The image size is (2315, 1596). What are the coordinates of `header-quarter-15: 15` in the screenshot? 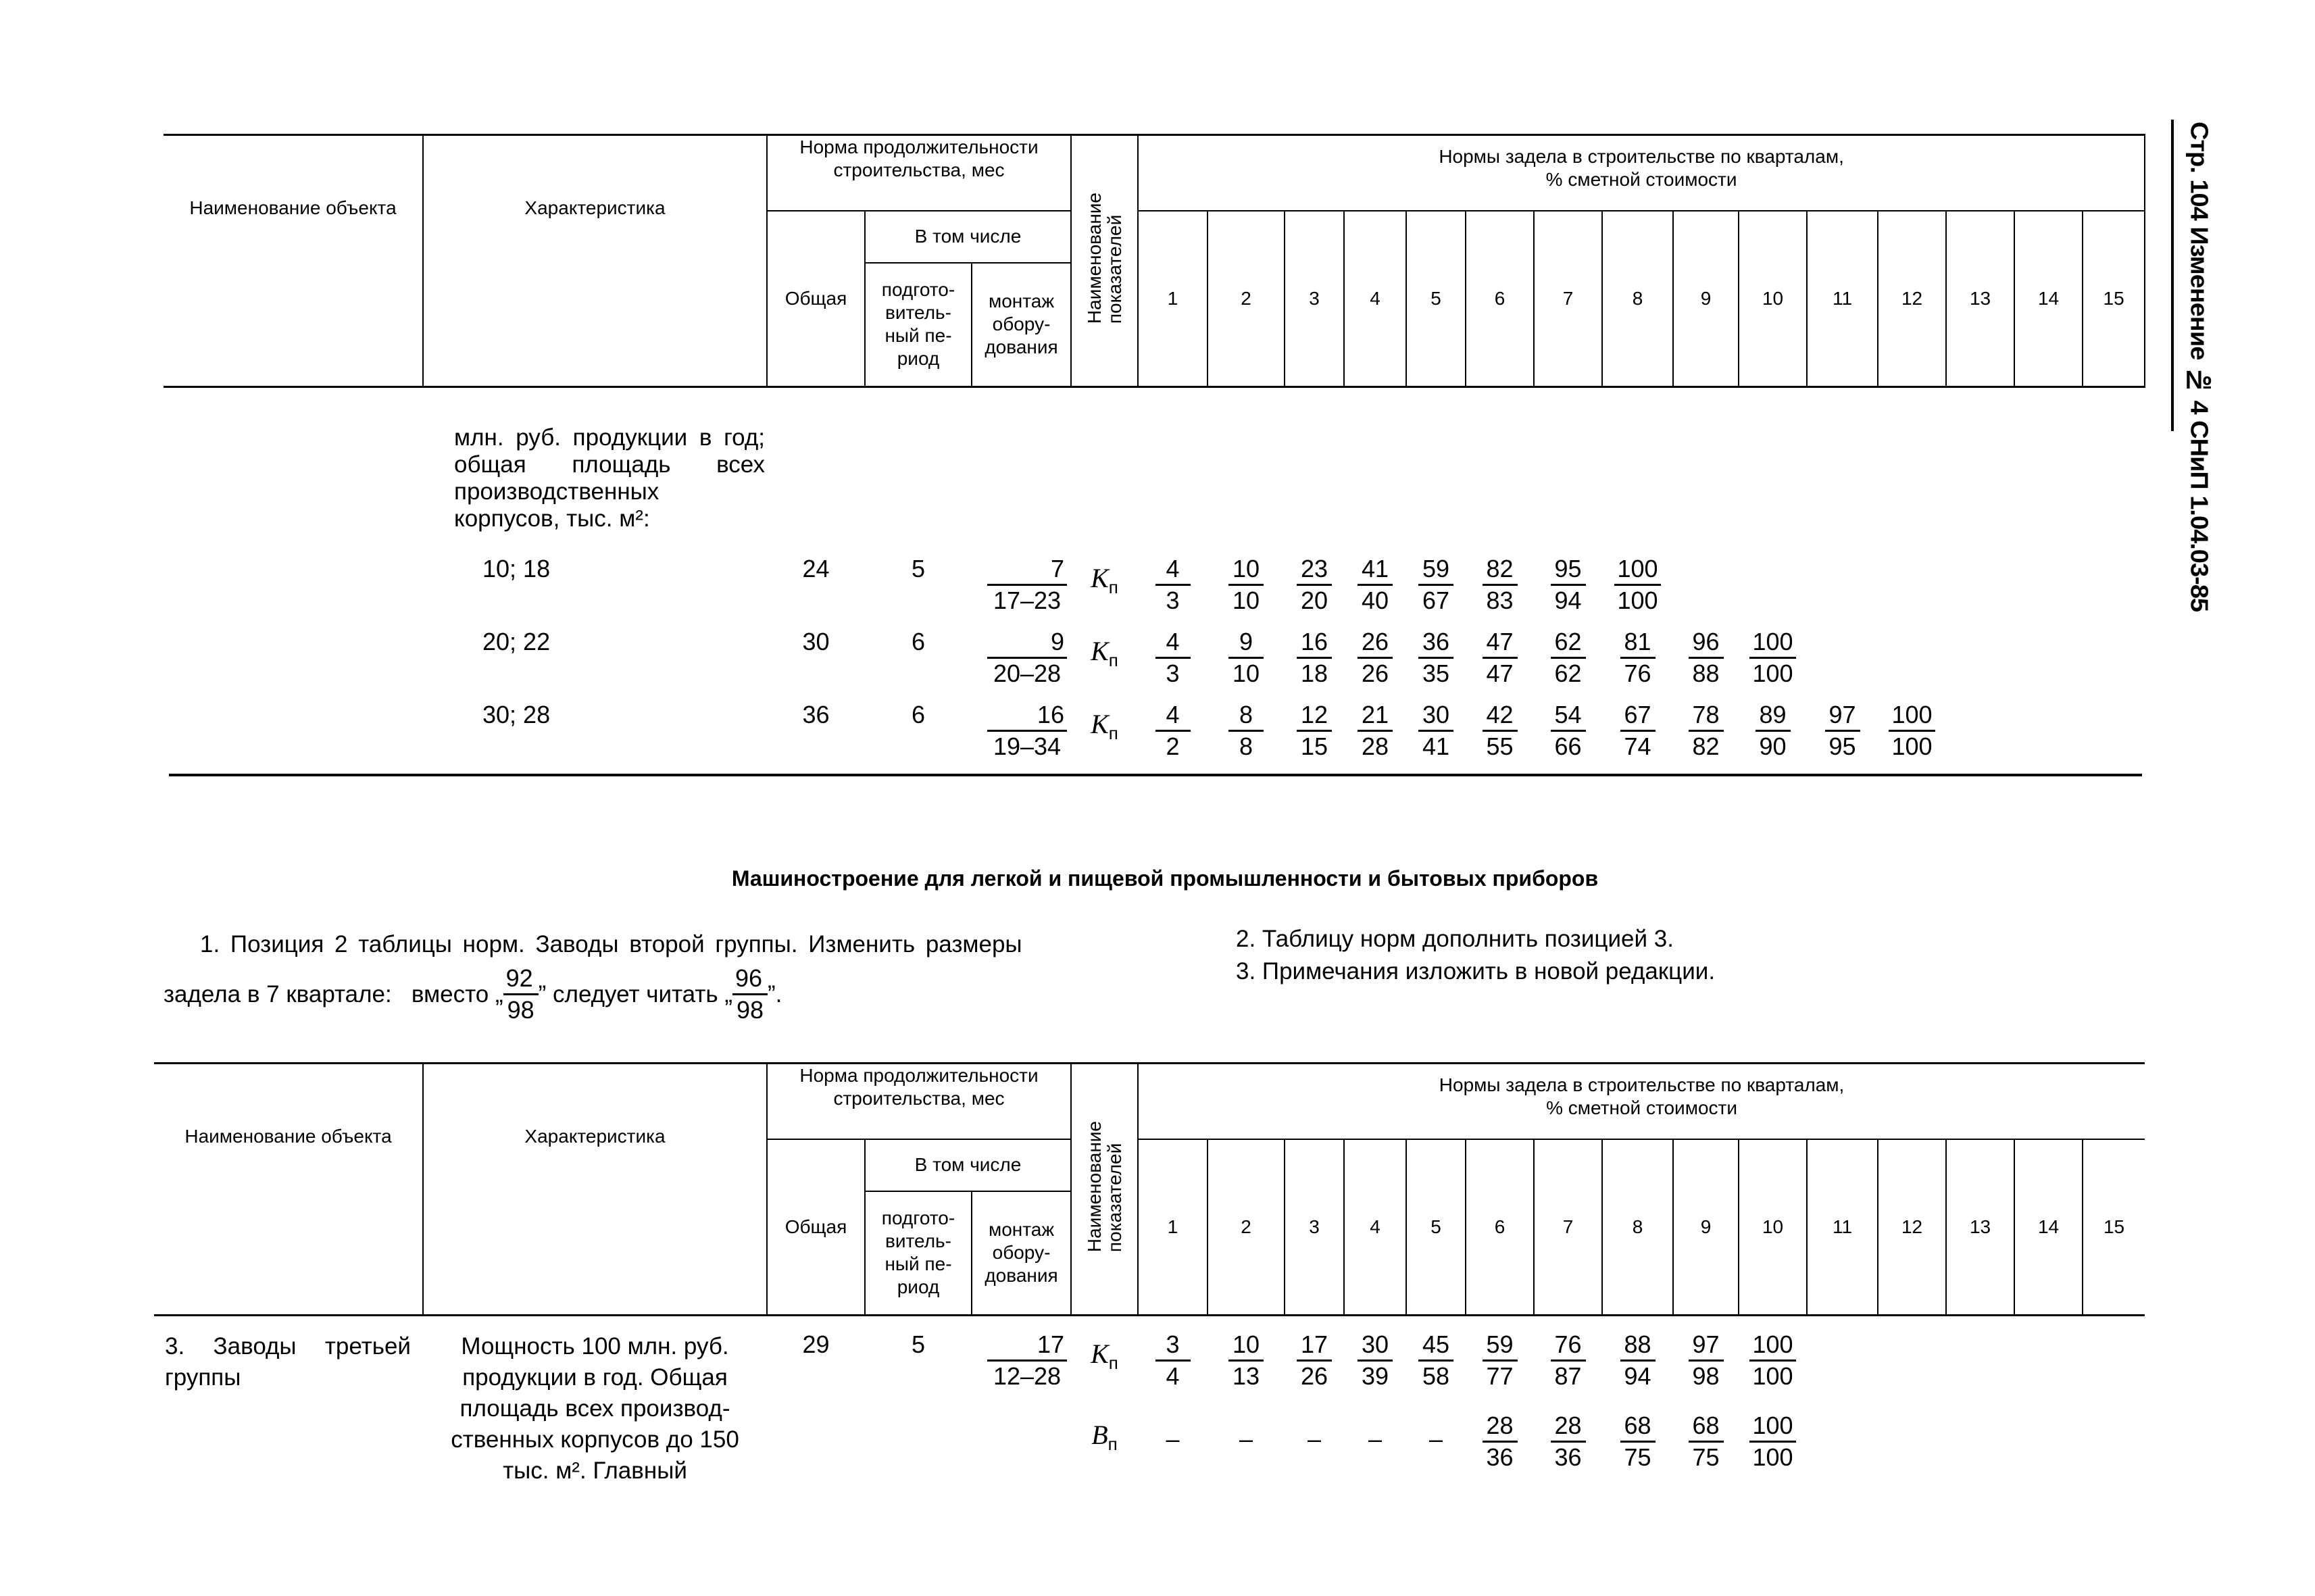 It's located at (2114, 299).